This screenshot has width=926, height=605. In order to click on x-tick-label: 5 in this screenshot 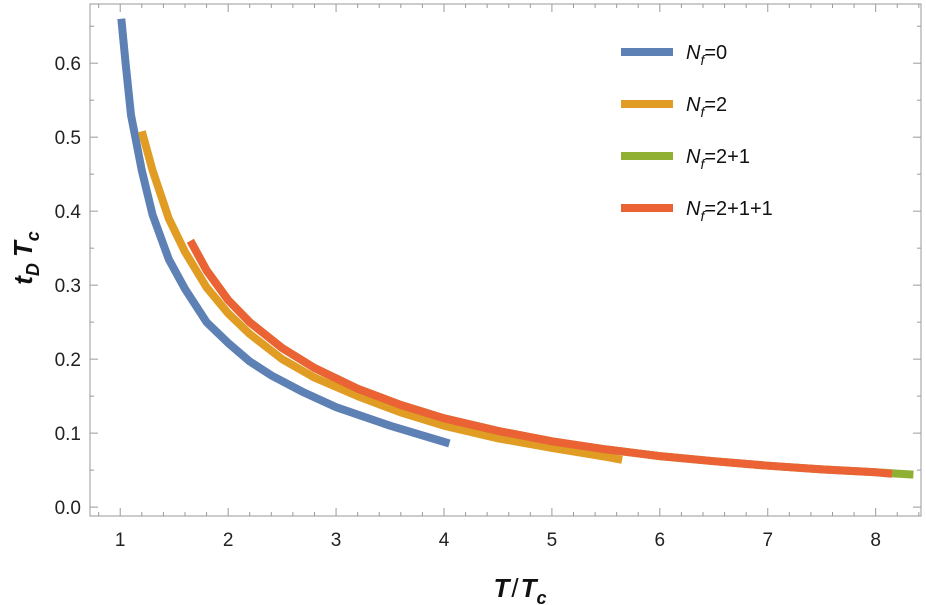, I will do `click(552, 540)`.